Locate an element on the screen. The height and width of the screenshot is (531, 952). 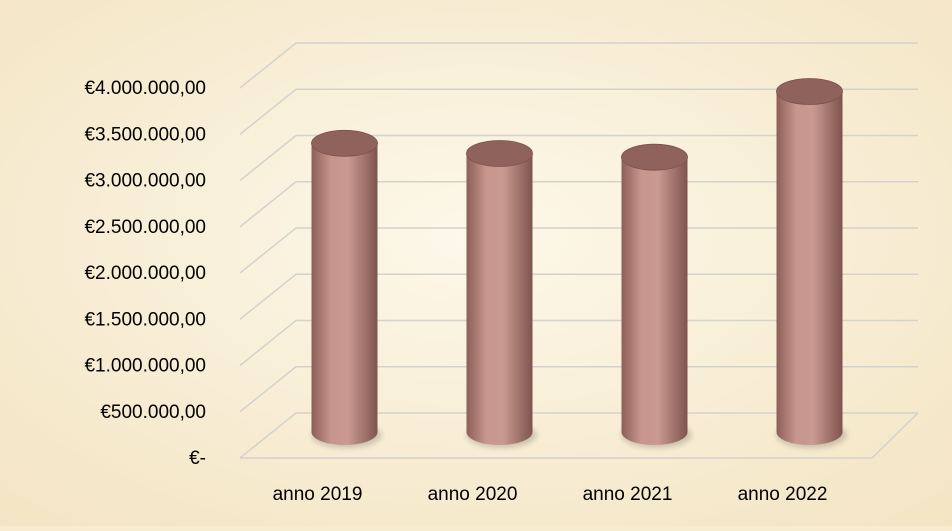
y-tick-label: €2.000.000,00 is located at coordinates (145, 273).